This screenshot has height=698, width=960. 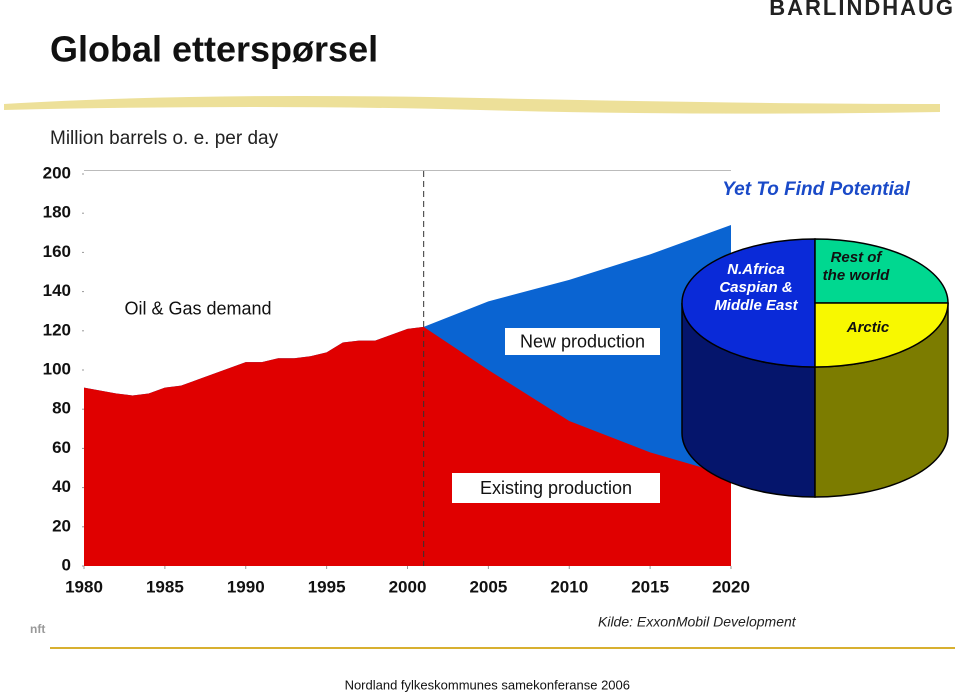 I want to click on title-underline, so click(x=472, y=105).